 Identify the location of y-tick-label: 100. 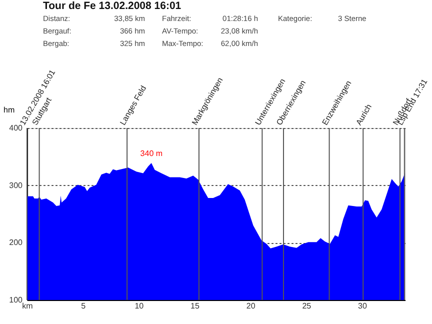
(16, 300).